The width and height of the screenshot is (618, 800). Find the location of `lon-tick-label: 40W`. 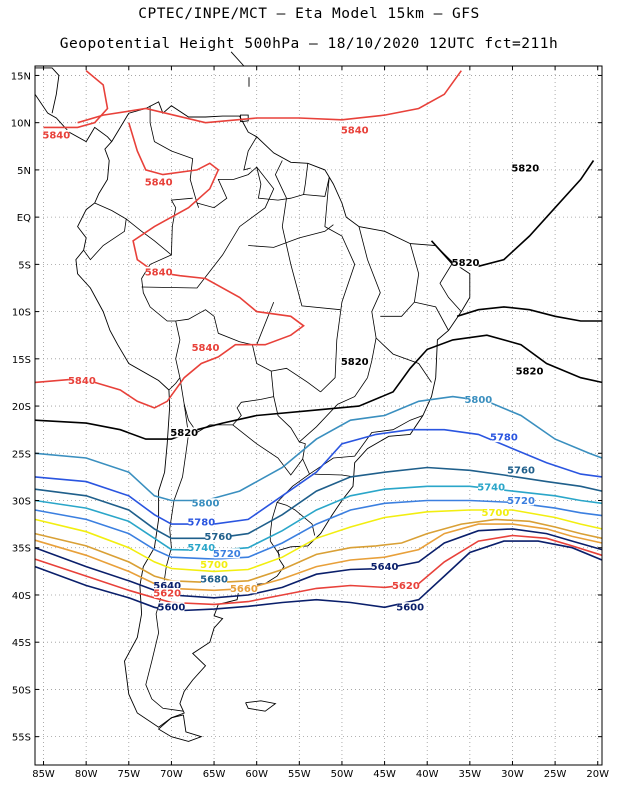

lon-tick-label: 40W is located at coordinates (427, 774).